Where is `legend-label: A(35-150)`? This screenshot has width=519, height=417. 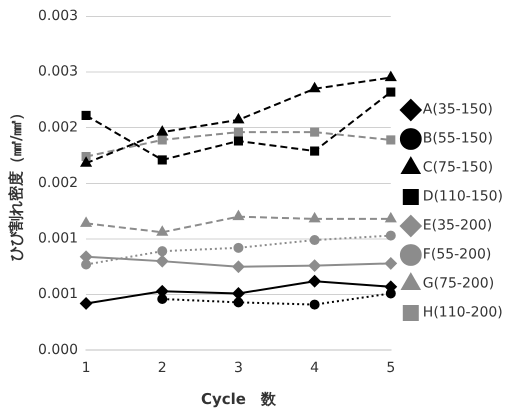 legend-label: A(35-150) is located at coordinates (457, 110).